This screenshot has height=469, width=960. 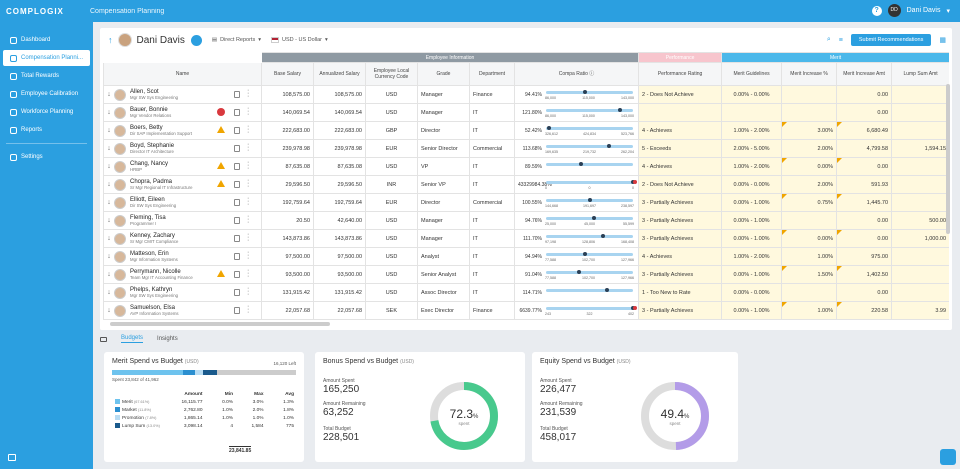 I want to click on sidebar-item-workforce-planning: Workforce Planning, so click(x=46, y=112).